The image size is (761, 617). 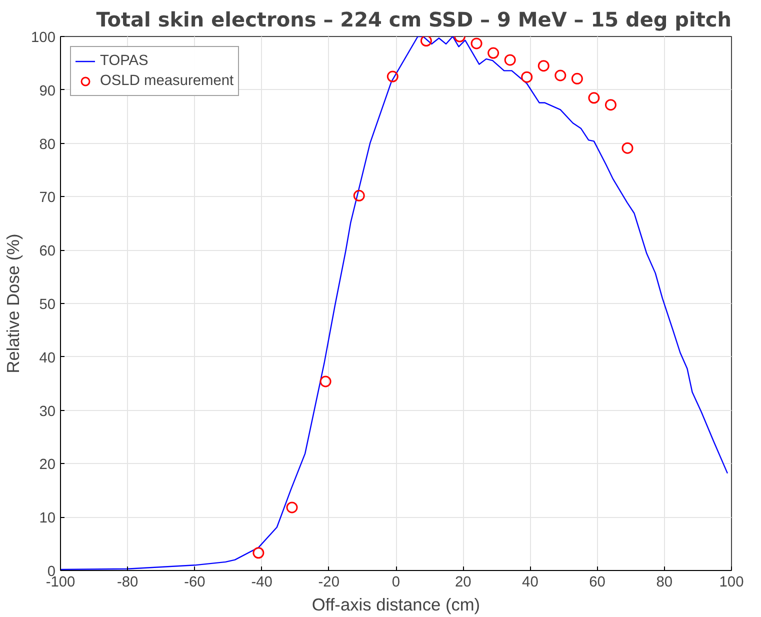 I want to click on y-tick-label: 30, so click(x=47, y=412).